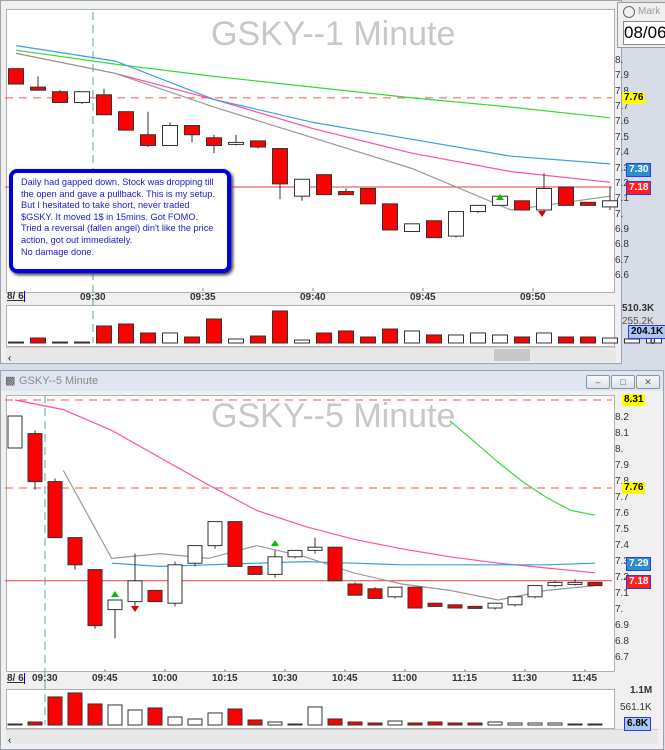  I want to click on price-tick-label: 8., so click(619, 60).